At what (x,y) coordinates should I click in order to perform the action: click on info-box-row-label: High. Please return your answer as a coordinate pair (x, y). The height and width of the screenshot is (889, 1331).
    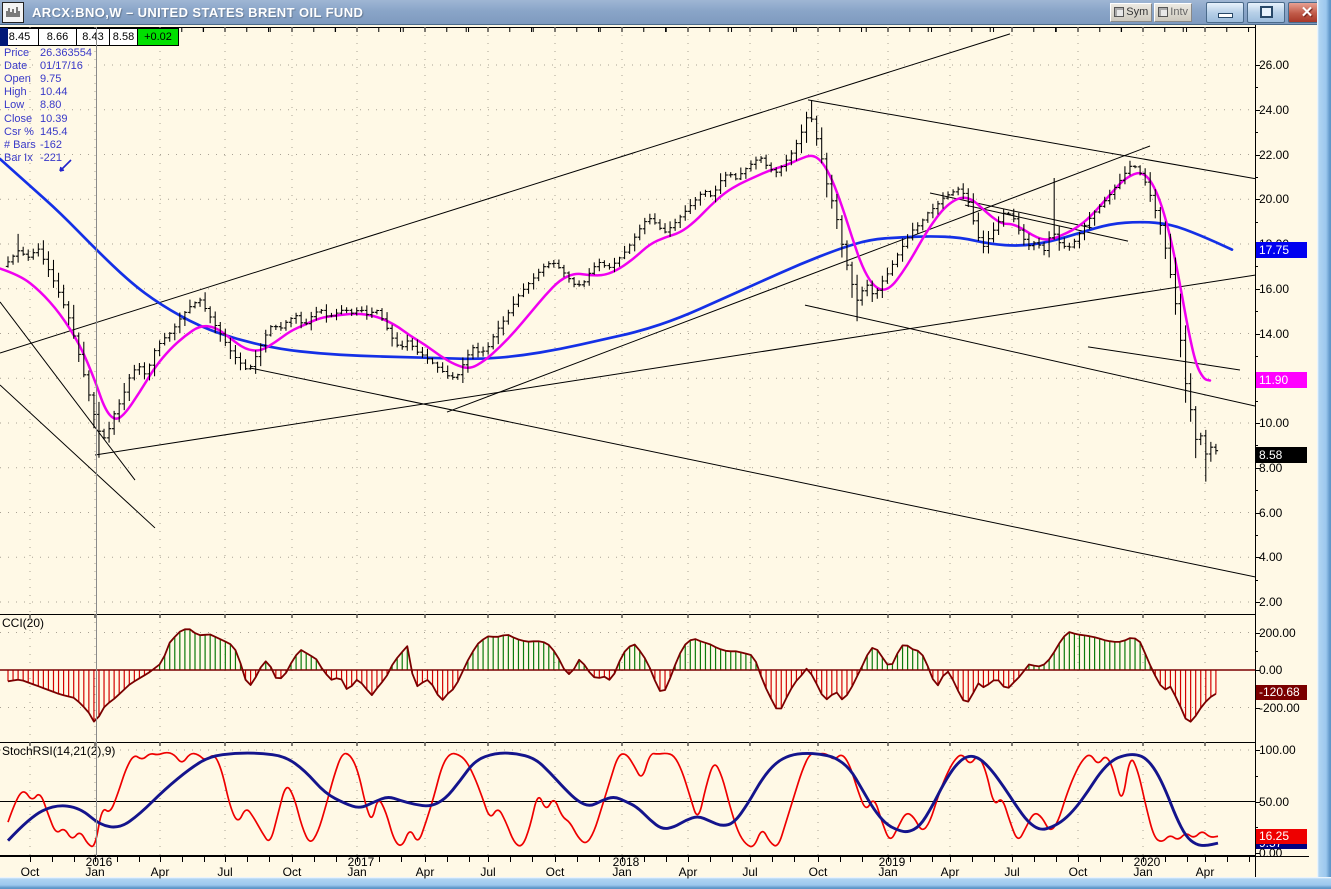
    Looking at the image, I should click on (15, 92).